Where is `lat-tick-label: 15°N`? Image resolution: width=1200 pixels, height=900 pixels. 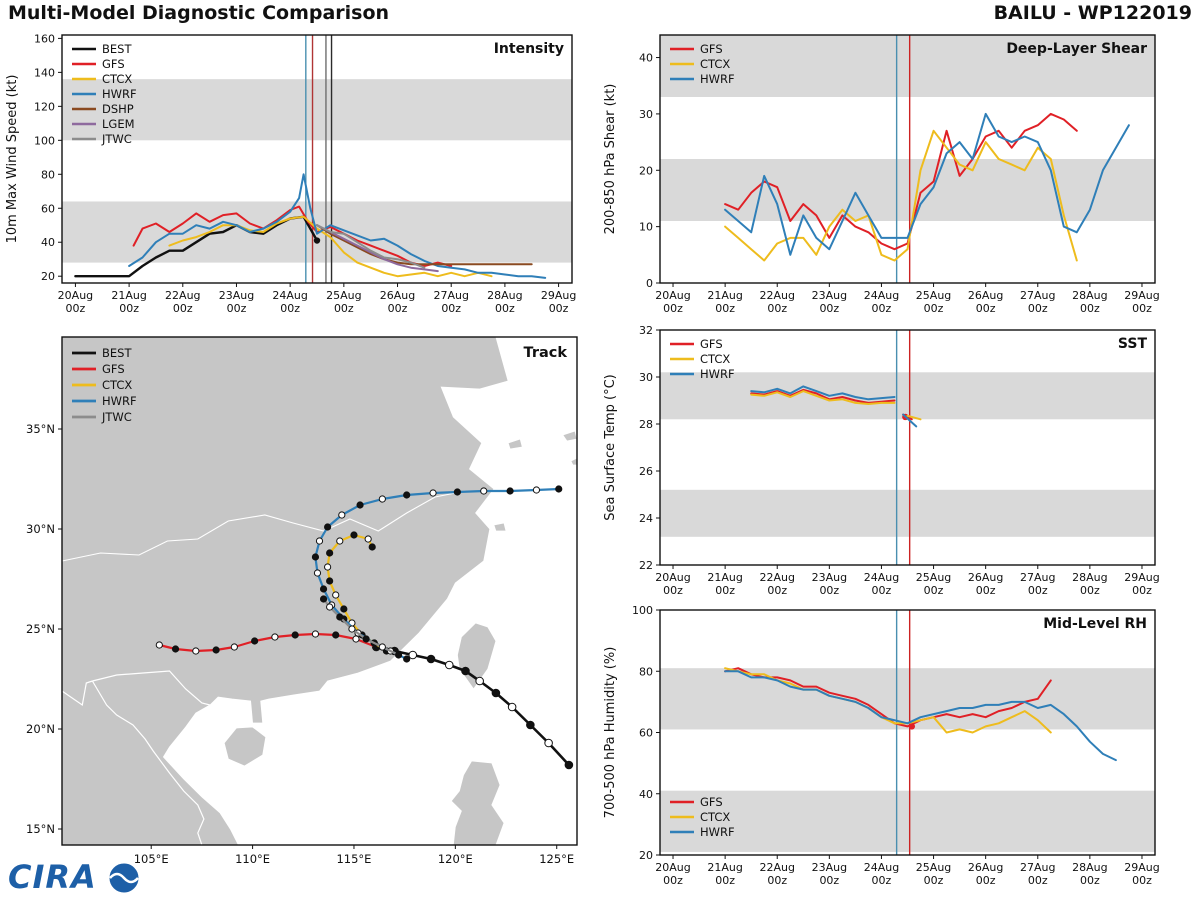
lat-tick-label: 15°N is located at coordinates (40, 829).